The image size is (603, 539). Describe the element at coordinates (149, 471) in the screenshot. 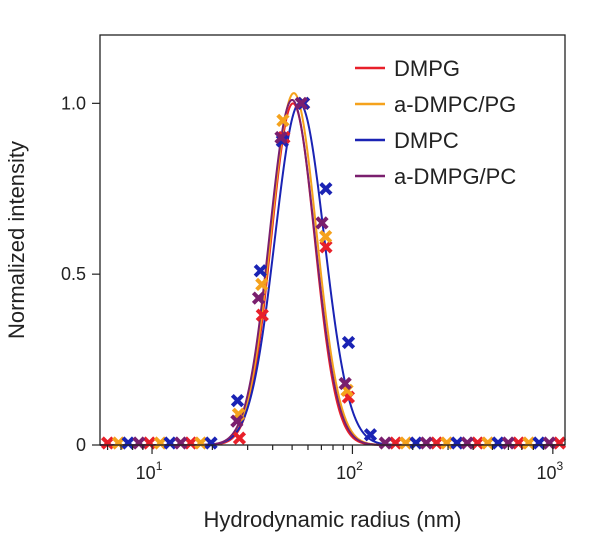

I see `x-tick-label: 10¹` at that location.